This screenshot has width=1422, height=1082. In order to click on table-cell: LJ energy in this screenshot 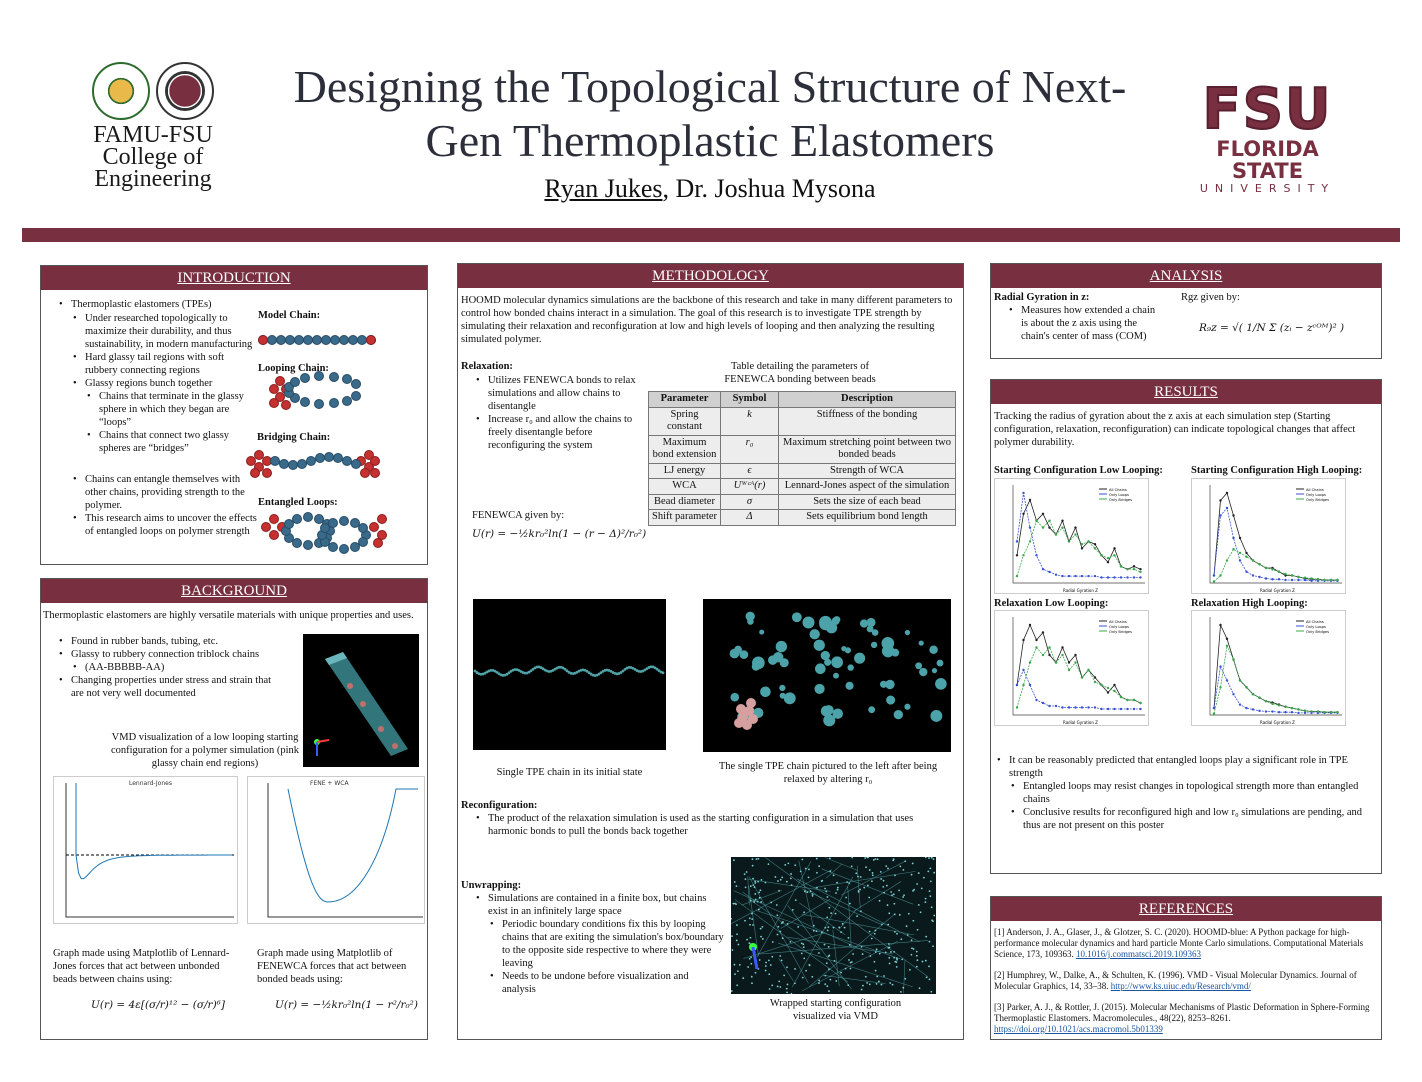, I will do `click(684, 470)`.